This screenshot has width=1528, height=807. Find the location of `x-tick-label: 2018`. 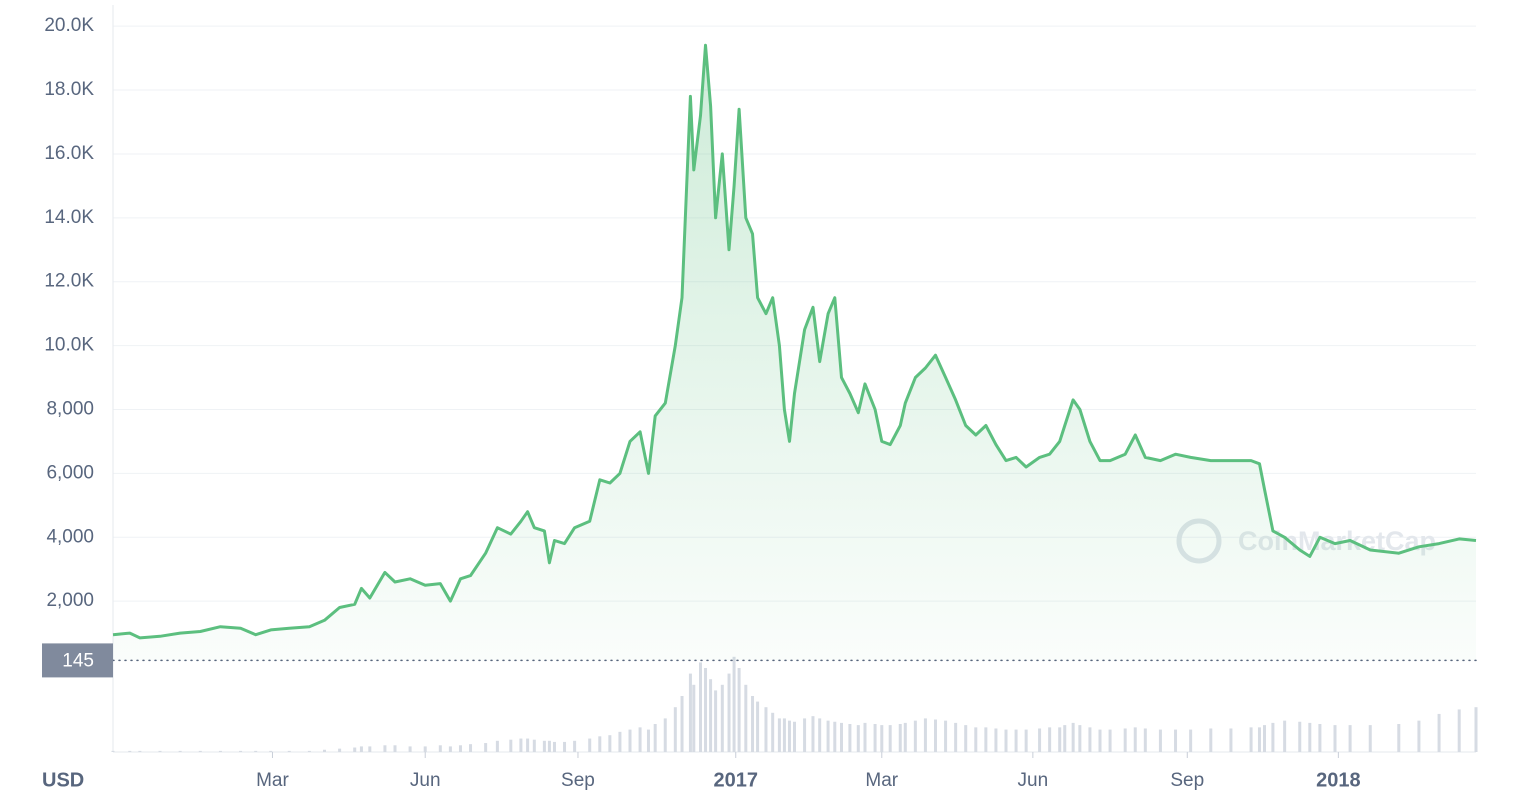

x-tick-label: 2018 is located at coordinates (1338, 780).